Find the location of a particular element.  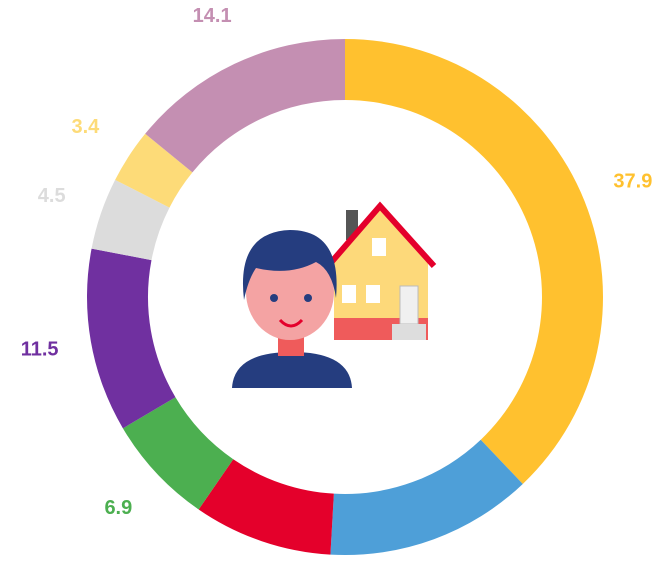

data-label: 3.4 is located at coordinates (85, 127).